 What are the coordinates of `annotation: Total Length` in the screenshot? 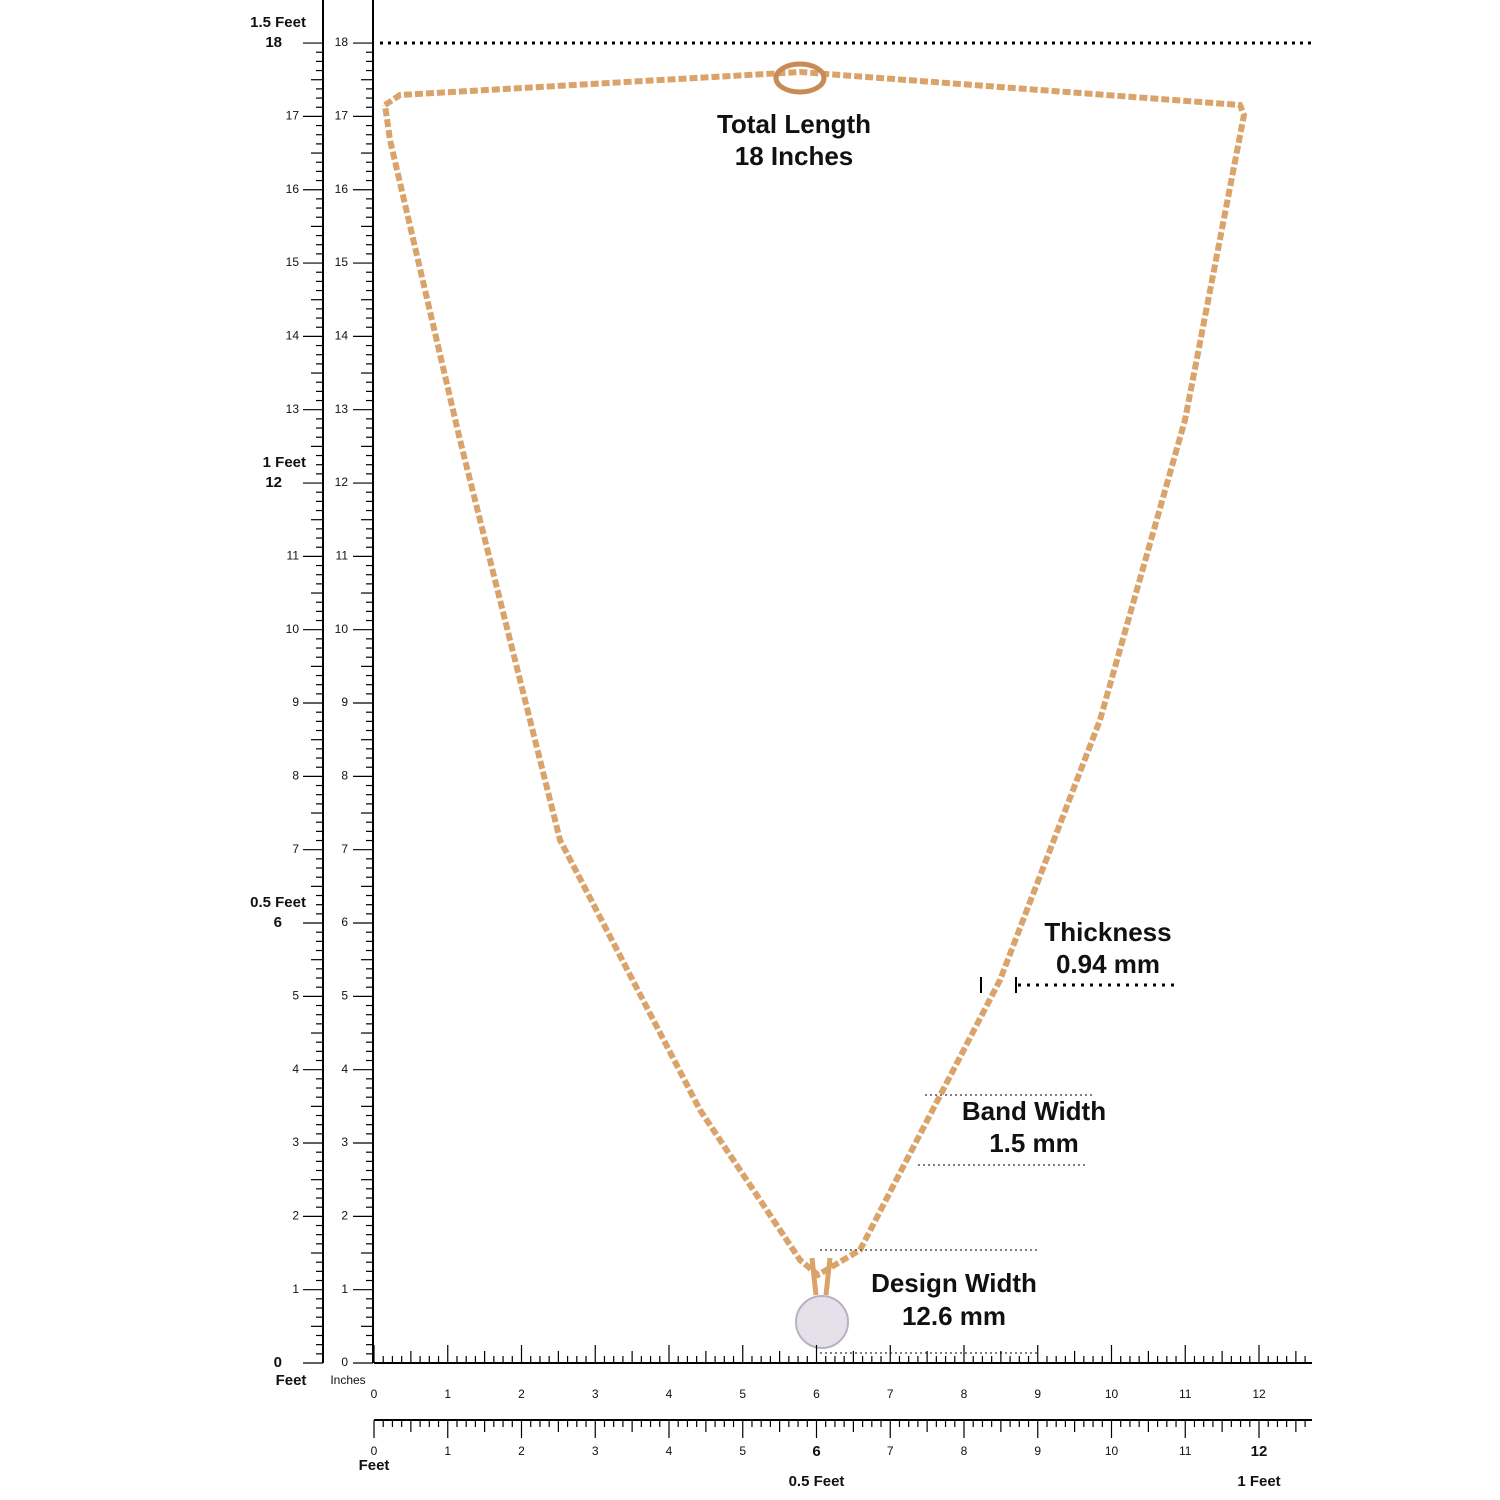 It's located at (794, 124).